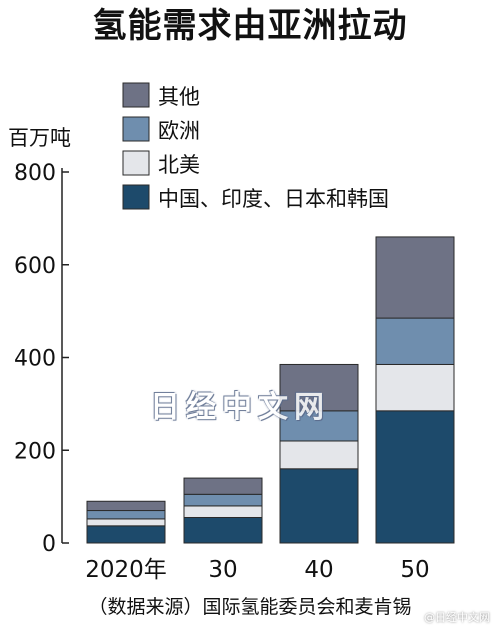 This screenshot has height=631, width=500. I want to click on y-tick-label: 600, so click(35, 266).